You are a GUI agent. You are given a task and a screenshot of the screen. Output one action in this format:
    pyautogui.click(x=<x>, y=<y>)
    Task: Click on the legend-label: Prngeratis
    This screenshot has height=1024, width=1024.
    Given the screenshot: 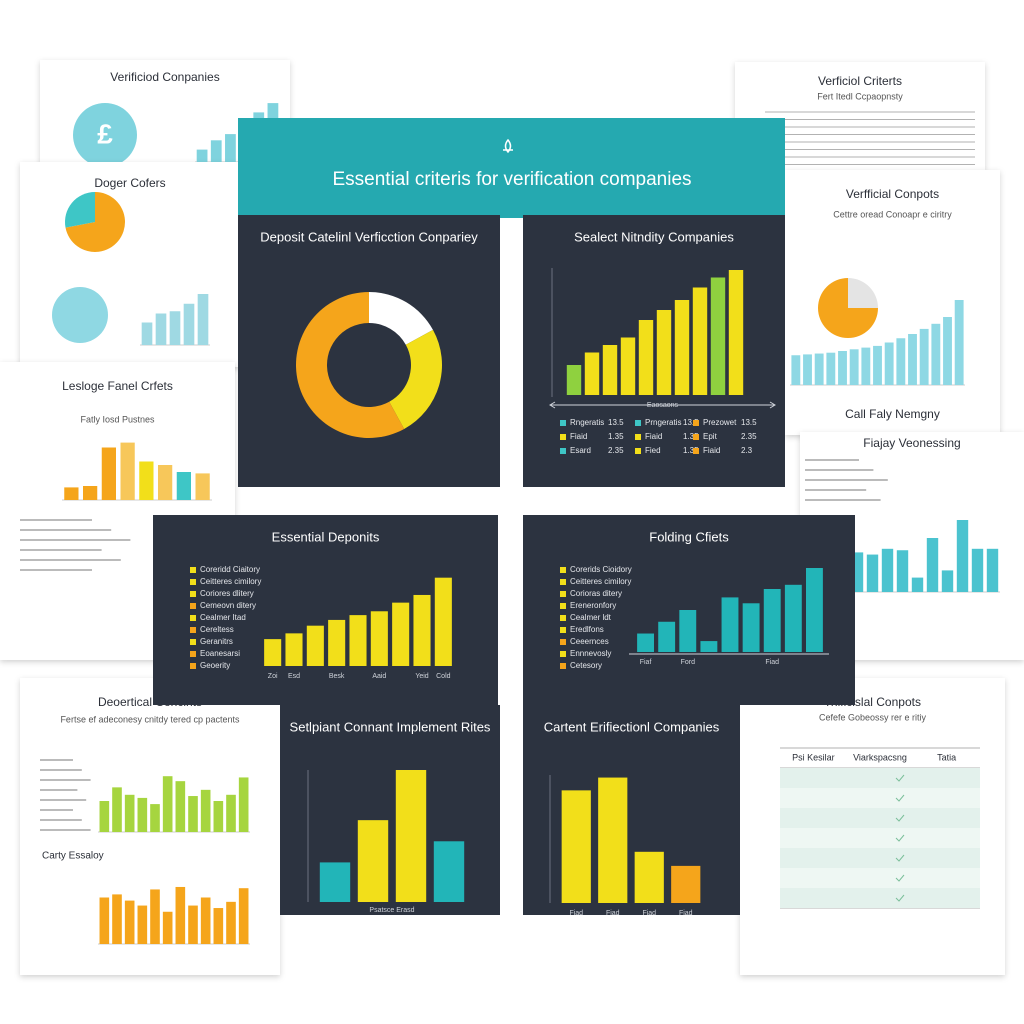 What is the action you would take?
    pyautogui.click(x=663, y=422)
    